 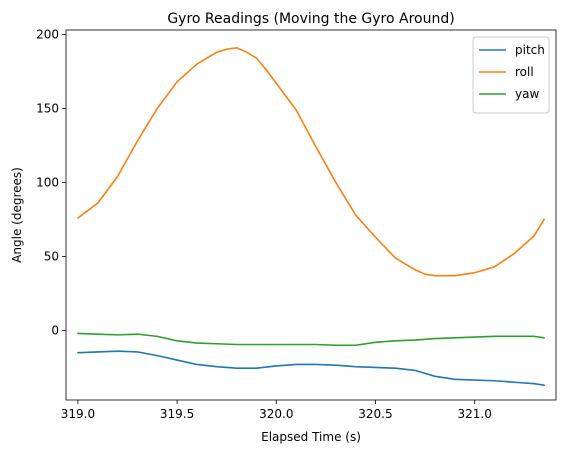 What do you see at coordinates (311, 368) in the screenshot?
I see `series-line-pitch` at bounding box center [311, 368].